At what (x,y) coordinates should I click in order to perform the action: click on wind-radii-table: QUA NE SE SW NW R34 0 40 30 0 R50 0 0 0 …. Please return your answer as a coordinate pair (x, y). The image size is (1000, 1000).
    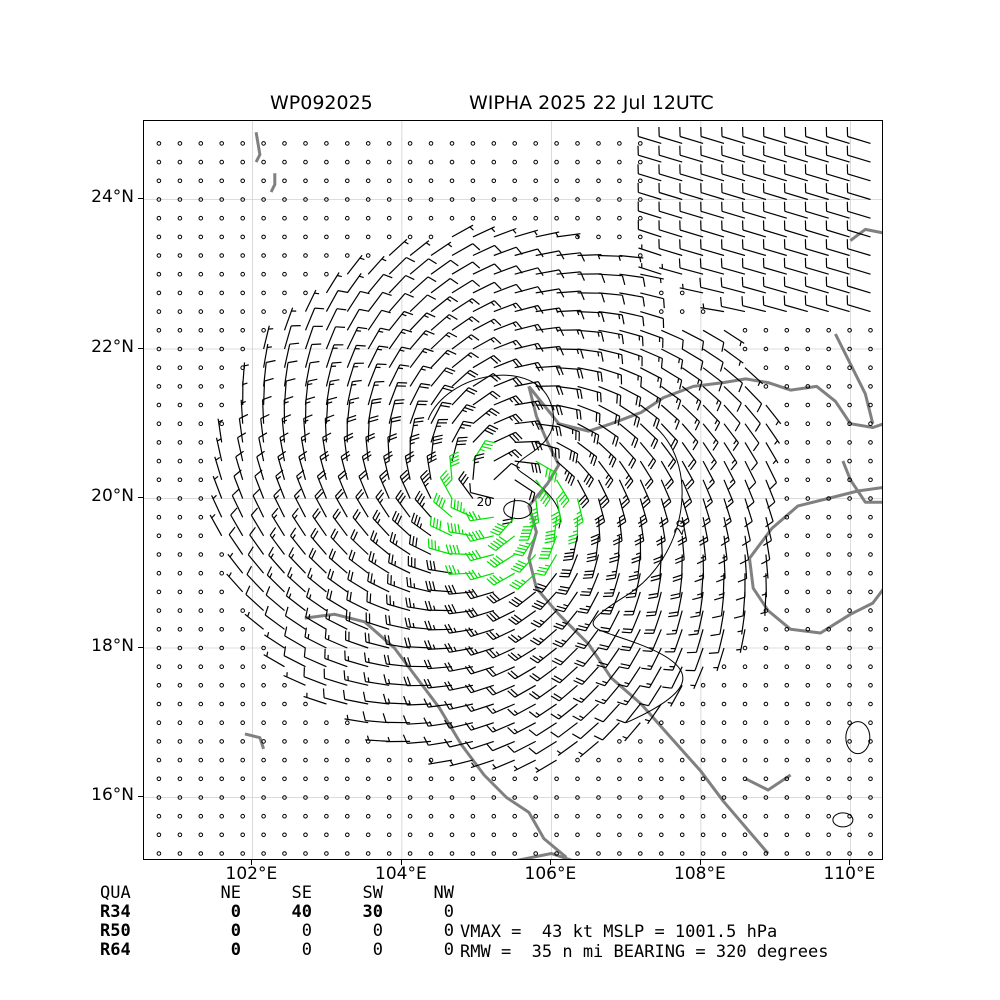
    Looking at the image, I should click on (277, 922).